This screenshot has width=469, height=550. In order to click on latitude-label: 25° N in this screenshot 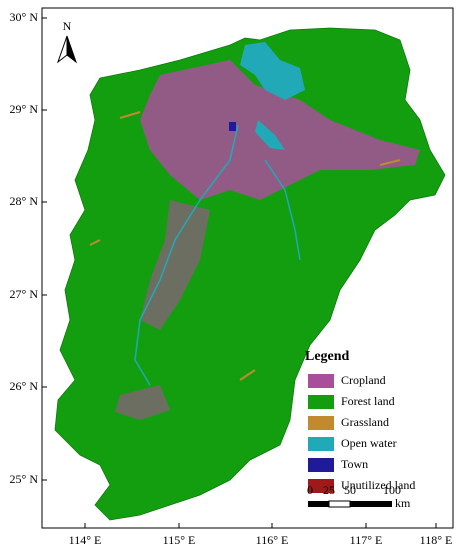, I will do `click(24, 479)`.